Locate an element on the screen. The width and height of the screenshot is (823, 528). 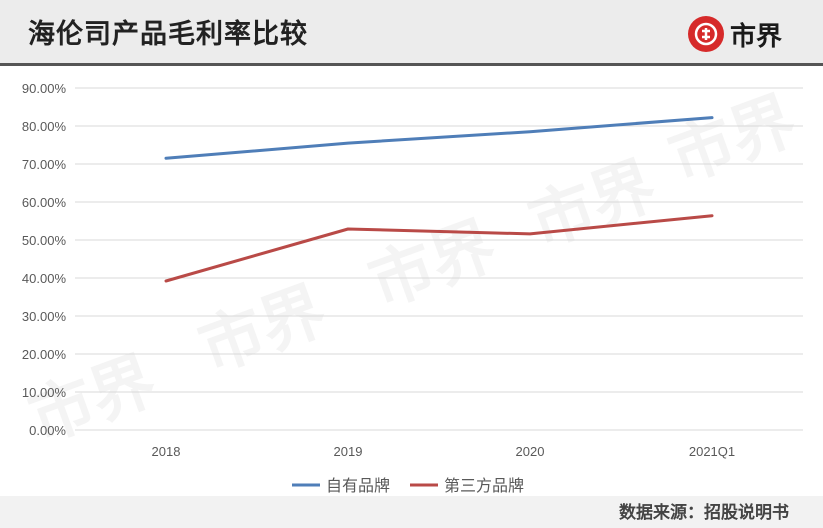
brand-logo-text: 市界 is located at coordinates (756, 36).